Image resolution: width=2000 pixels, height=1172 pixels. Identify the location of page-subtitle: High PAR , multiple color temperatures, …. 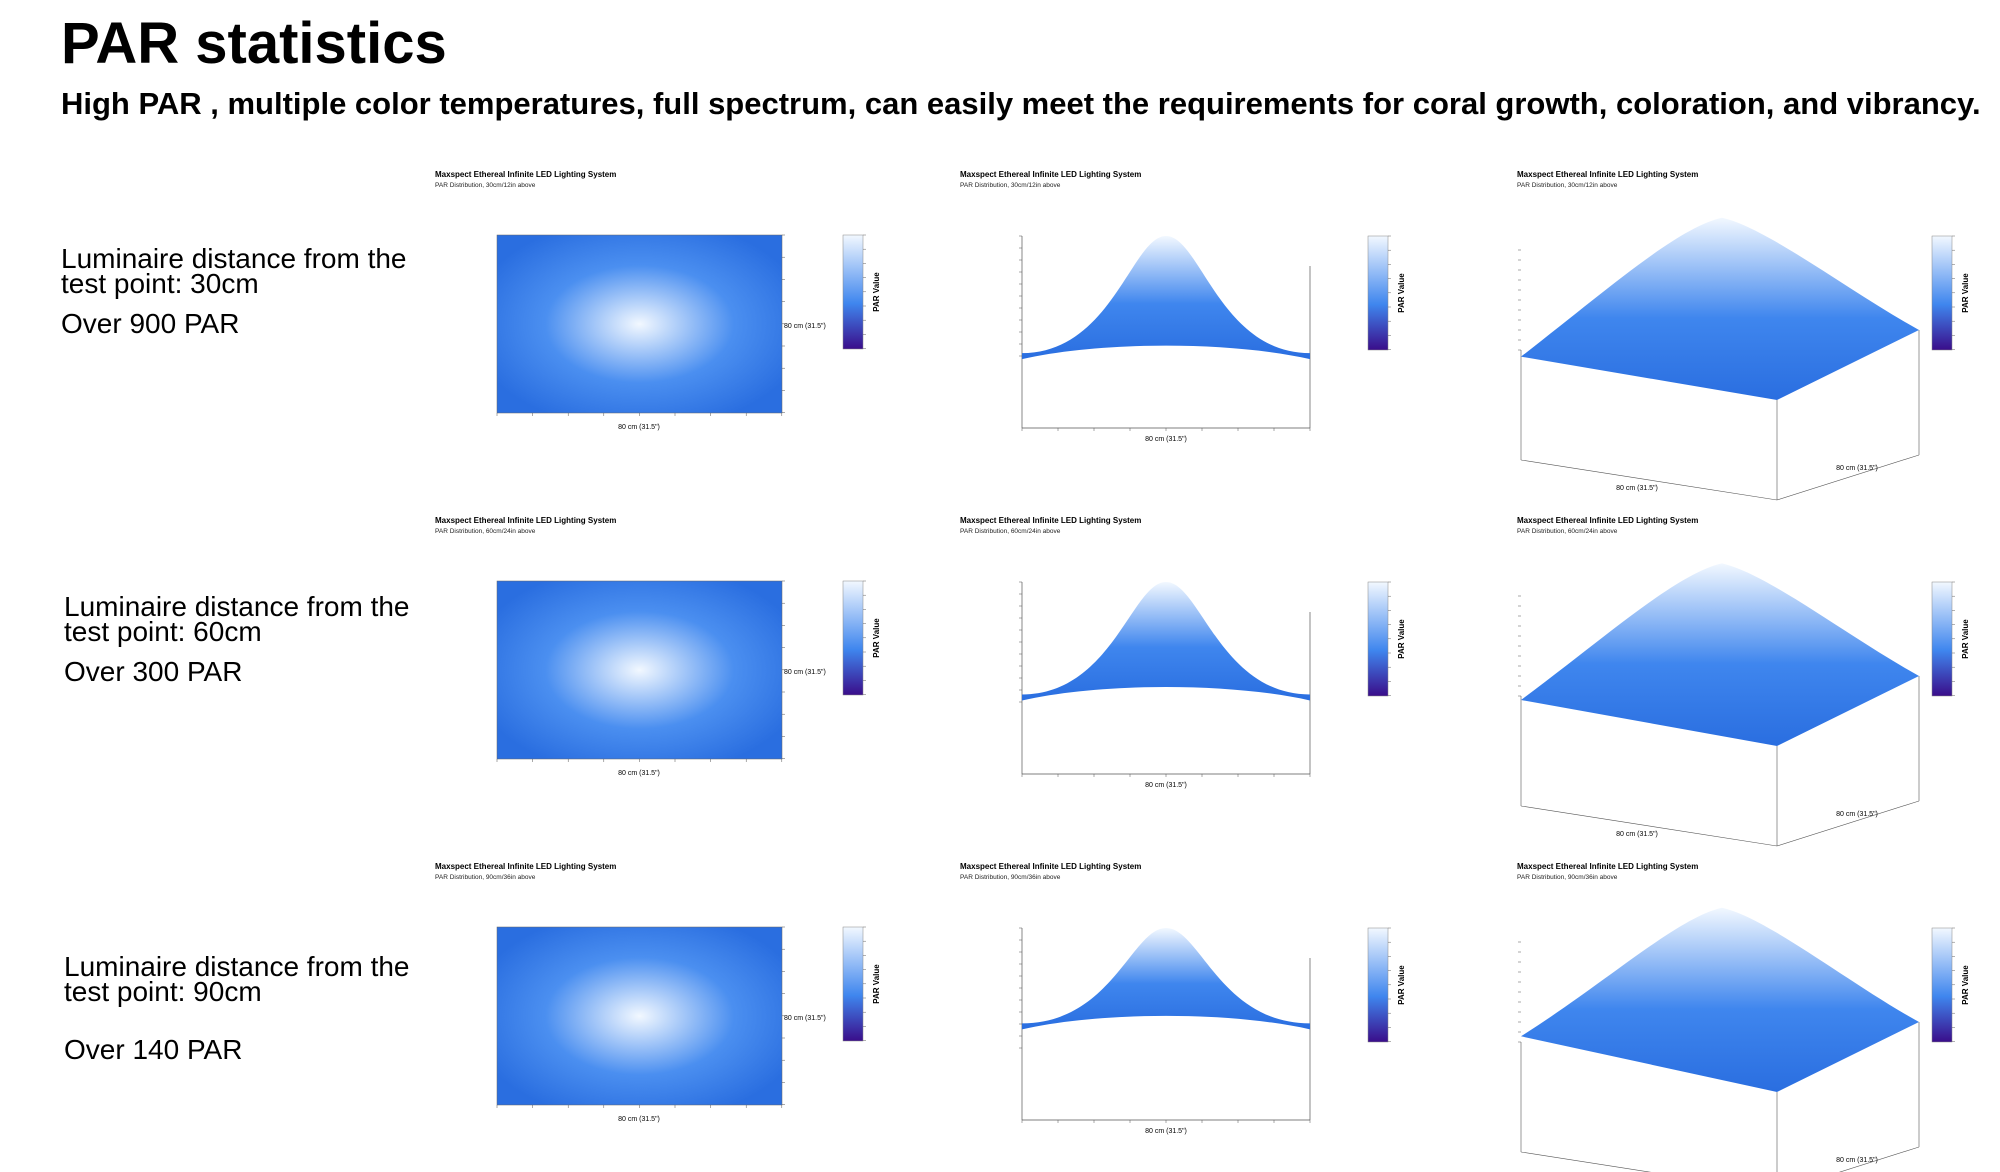
(1021, 103).